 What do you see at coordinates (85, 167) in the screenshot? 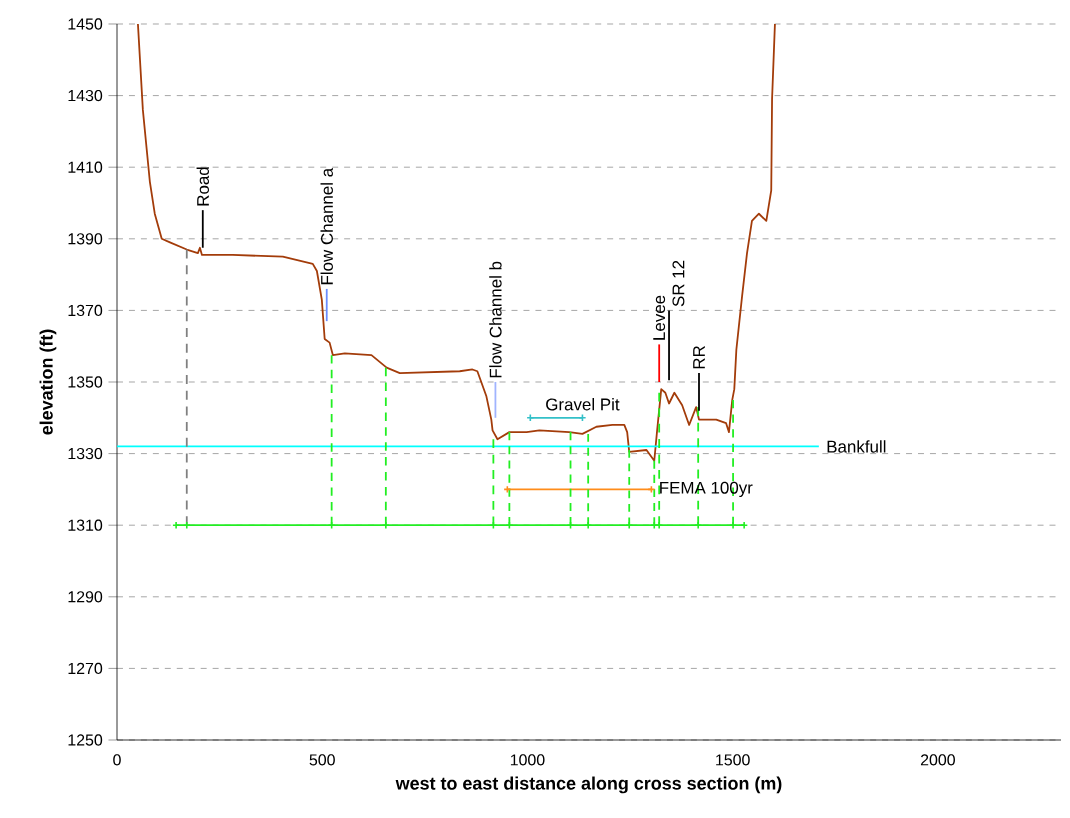
I see `y-tick-label: 1410` at bounding box center [85, 167].